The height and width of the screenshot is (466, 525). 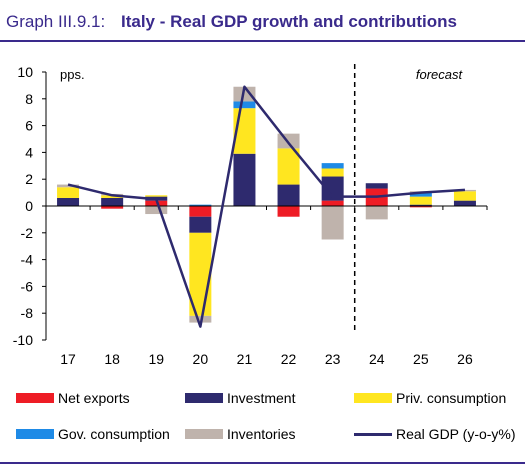 I want to click on y-tick-label: -6, so click(x=27, y=286).